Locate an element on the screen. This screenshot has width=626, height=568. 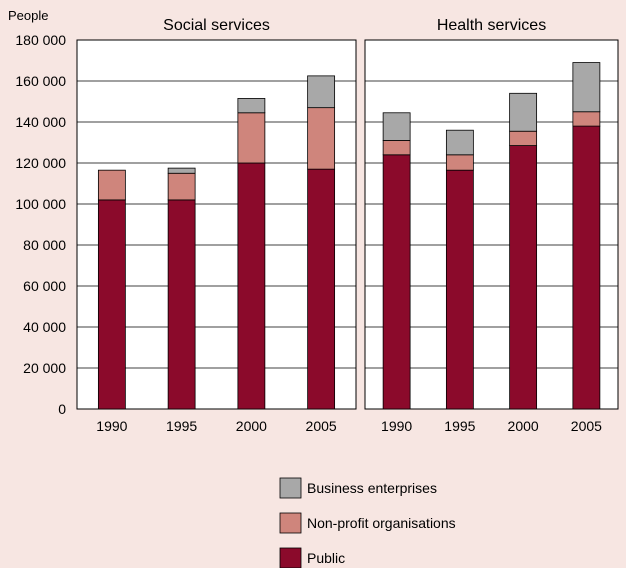
panel-title: Health services is located at coordinates (491, 25).